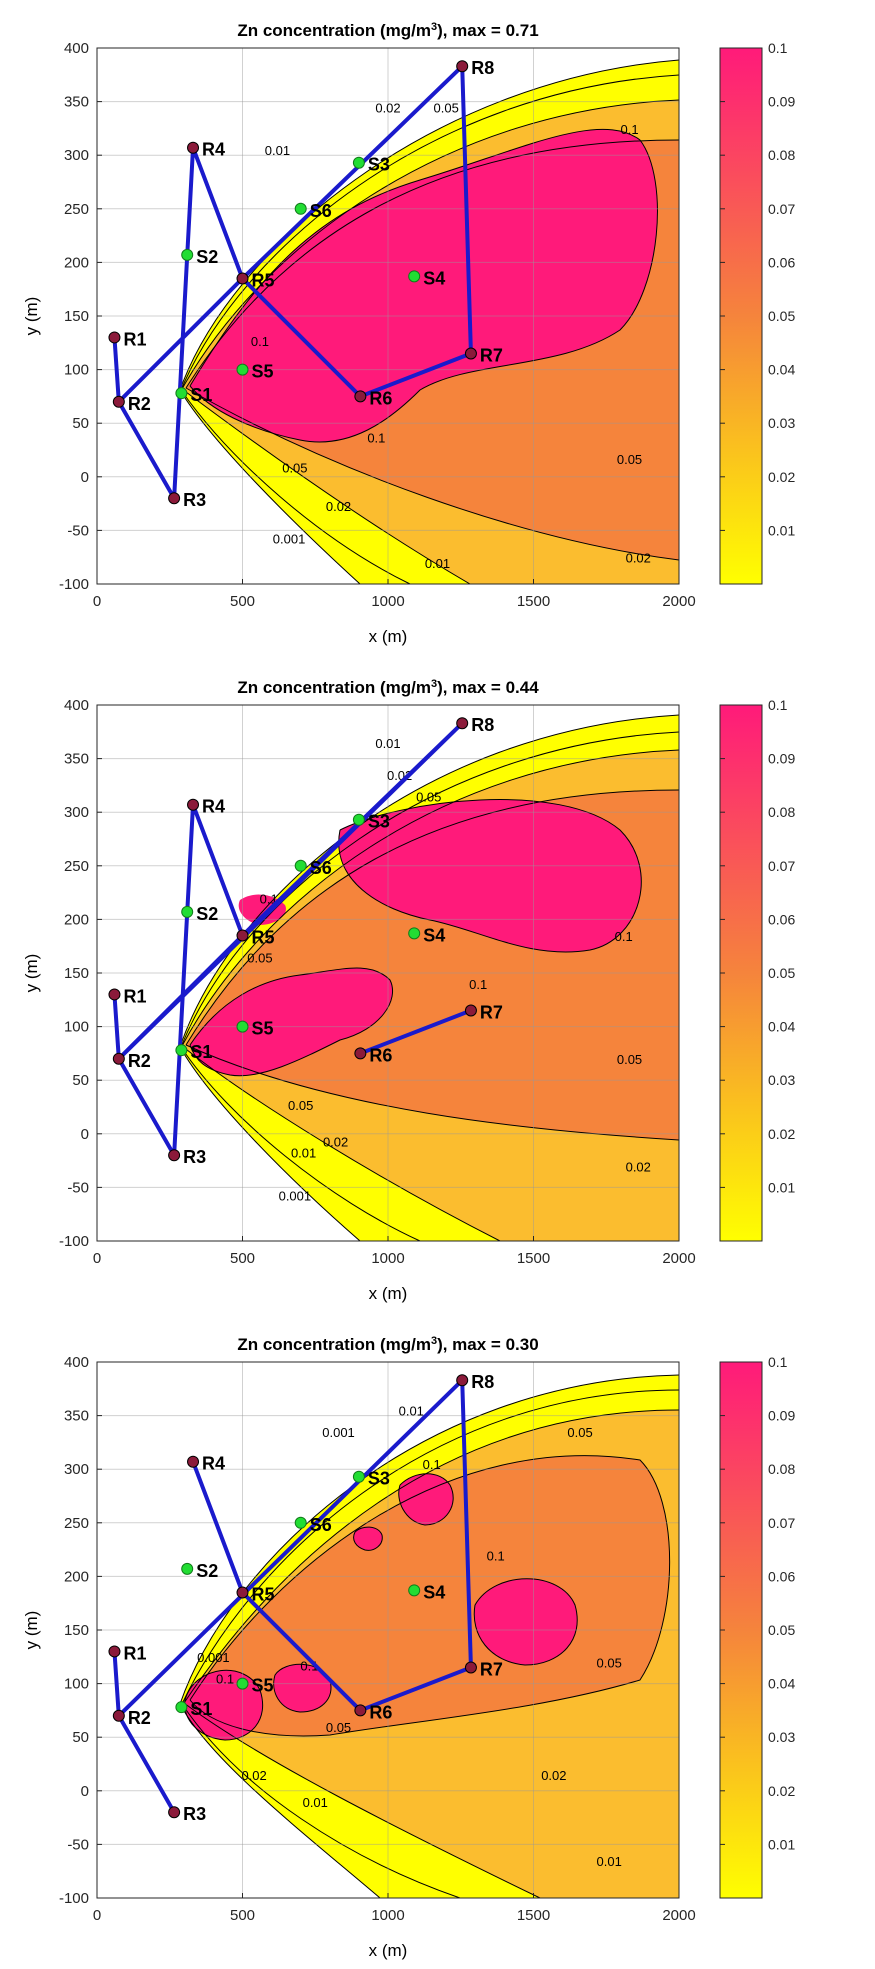  Describe the element at coordinates (242, 1592) in the screenshot. I see `panel-3-receptor-marker-R5` at that location.